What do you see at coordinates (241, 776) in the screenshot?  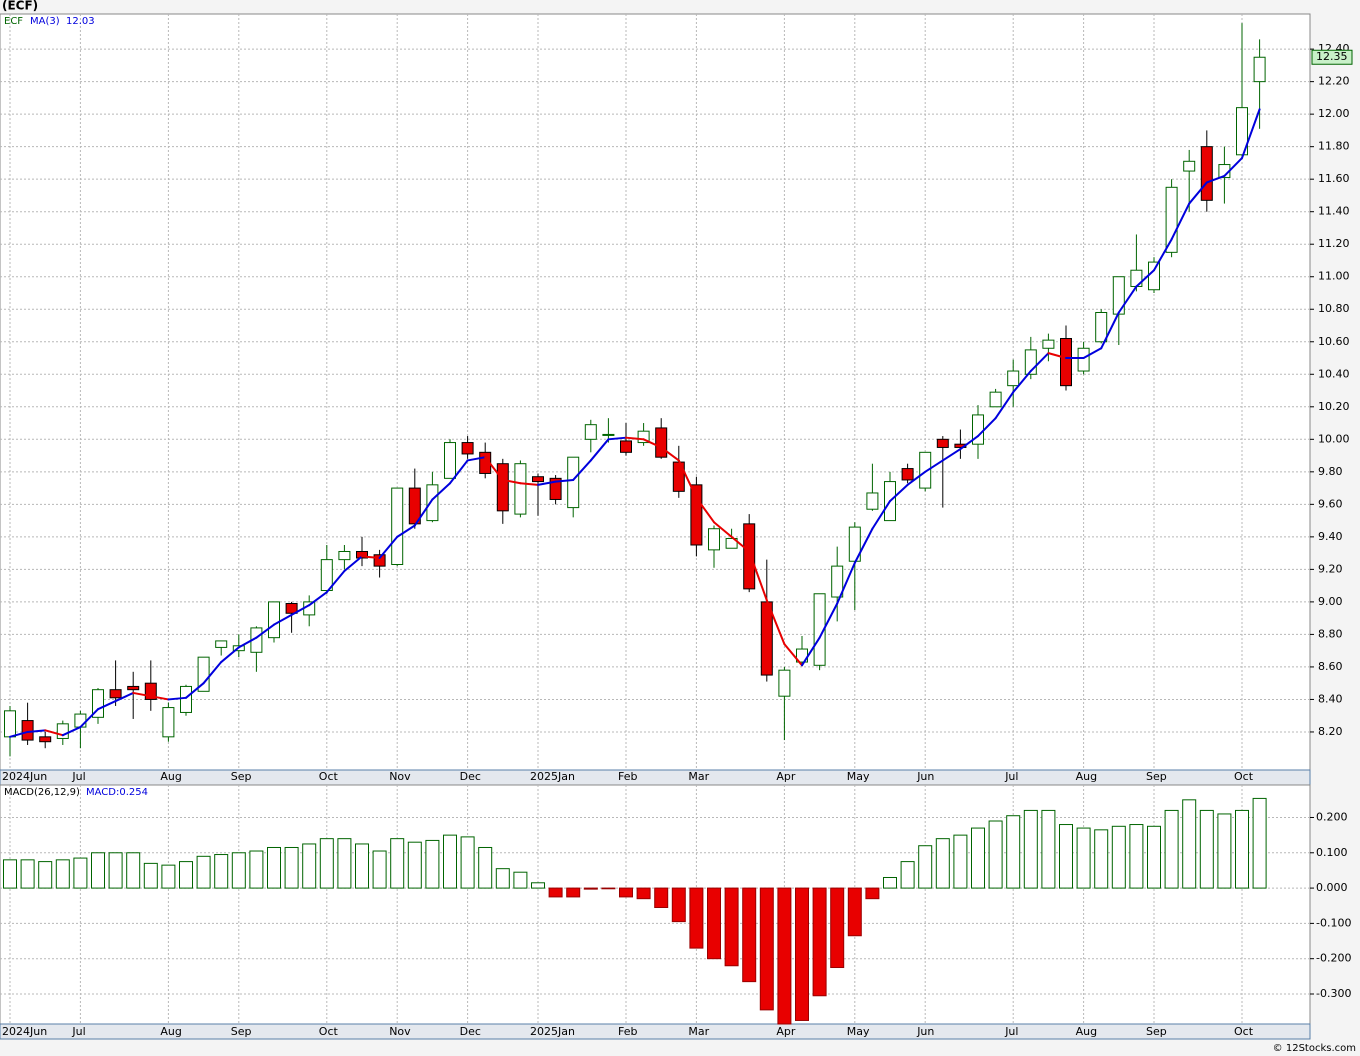 I see `x-tick-label: Sep` at bounding box center [241, 776].